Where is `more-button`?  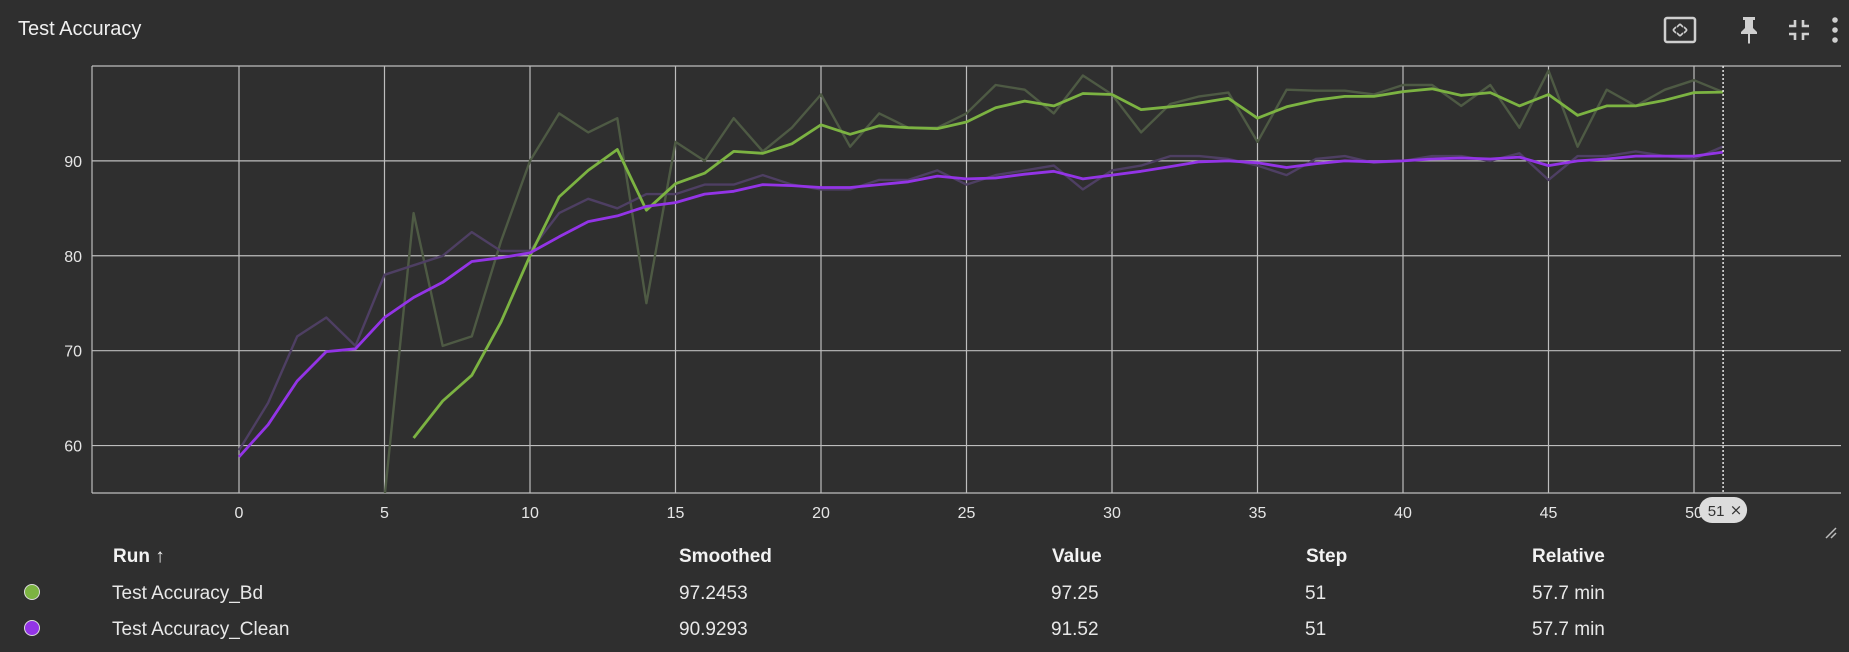 more-button is located at coordinates (1831, 30).